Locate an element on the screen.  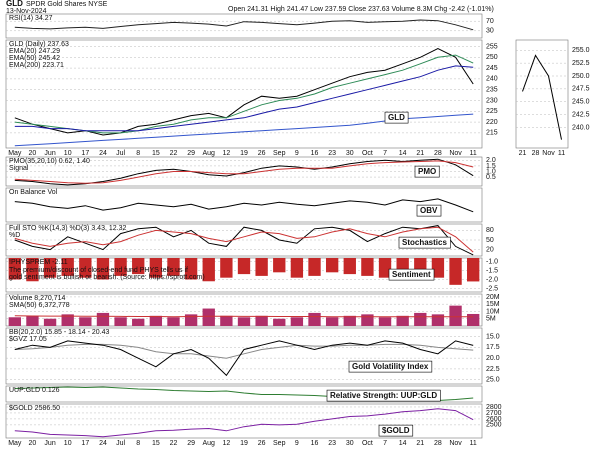
y-tick-label: 0.5 is located at coordinates (491, 177).